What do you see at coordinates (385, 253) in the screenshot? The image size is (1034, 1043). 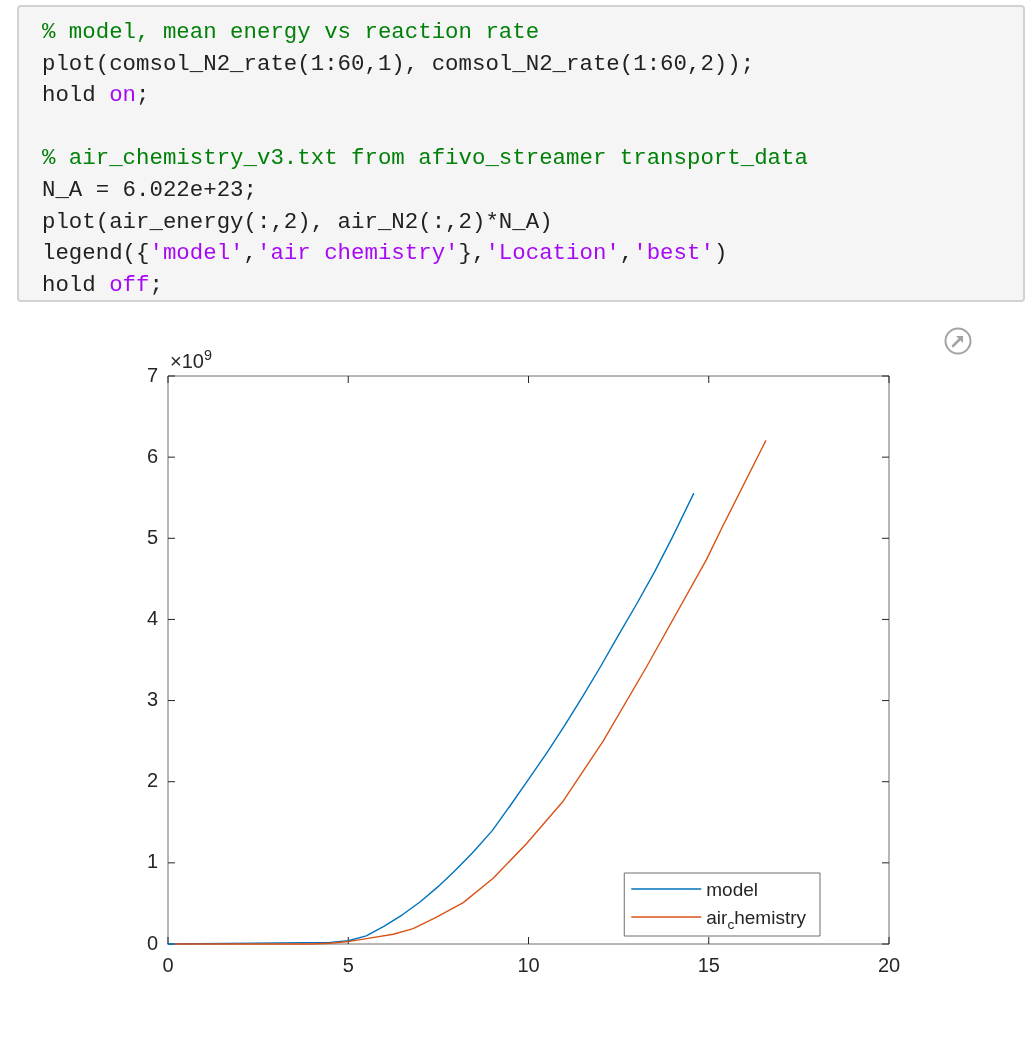 I see `text: legend({'model','air chemistry'},'Location','best')` at bounding box center [385, 253].